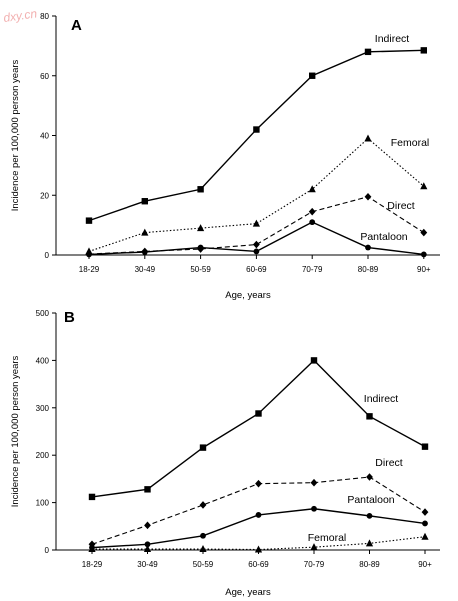 Image resolution: width=458 pixels, height=601 pixels. What do you see at coordinates (43, 360) in the screenshot?
I see `y-tick-label: 400` at bounding box center [43, 360].